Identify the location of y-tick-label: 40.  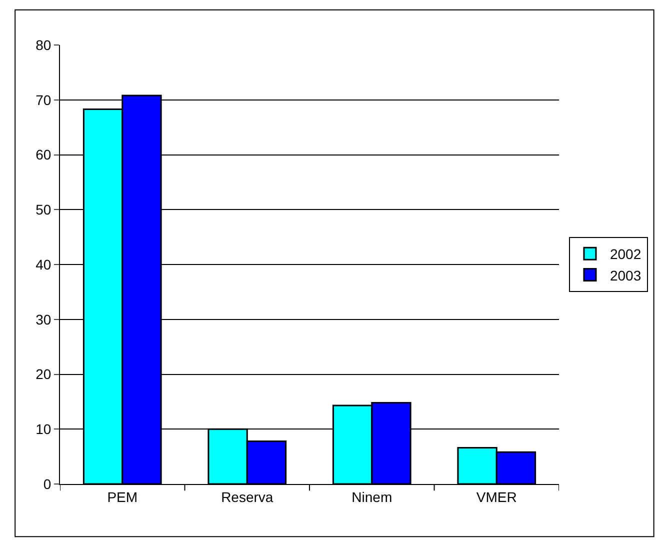
(44, 264).